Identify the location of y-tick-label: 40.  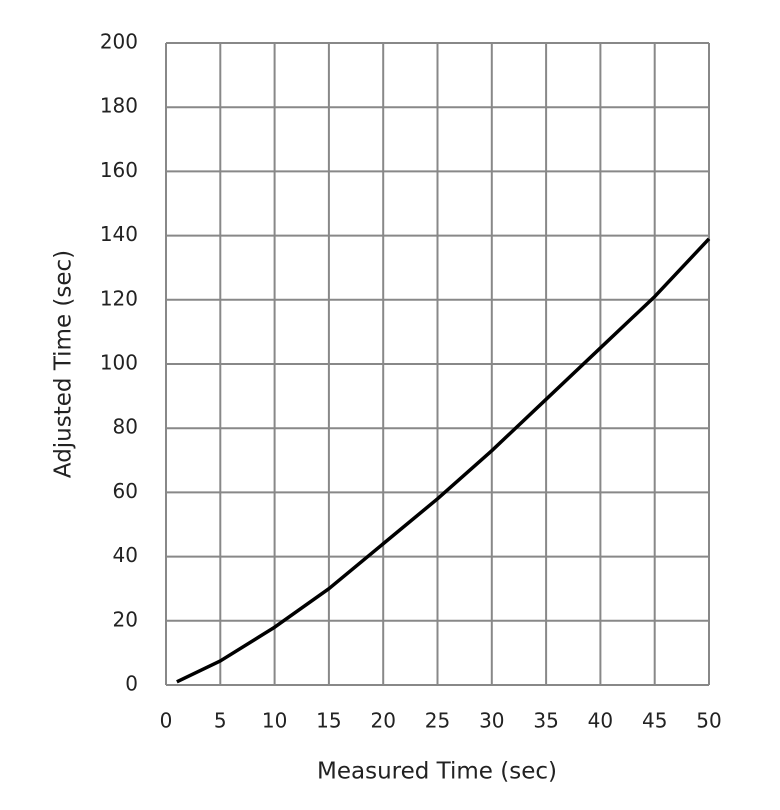
(125, 555).